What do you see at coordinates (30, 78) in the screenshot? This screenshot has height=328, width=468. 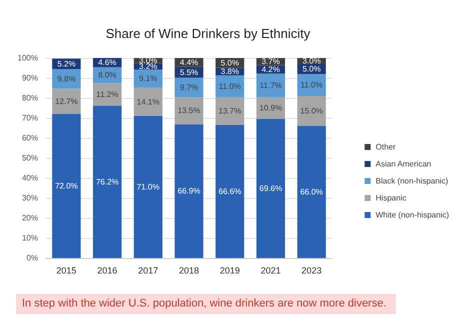 I see `y-tick-label: 90%` at bounding box center [30, 78].